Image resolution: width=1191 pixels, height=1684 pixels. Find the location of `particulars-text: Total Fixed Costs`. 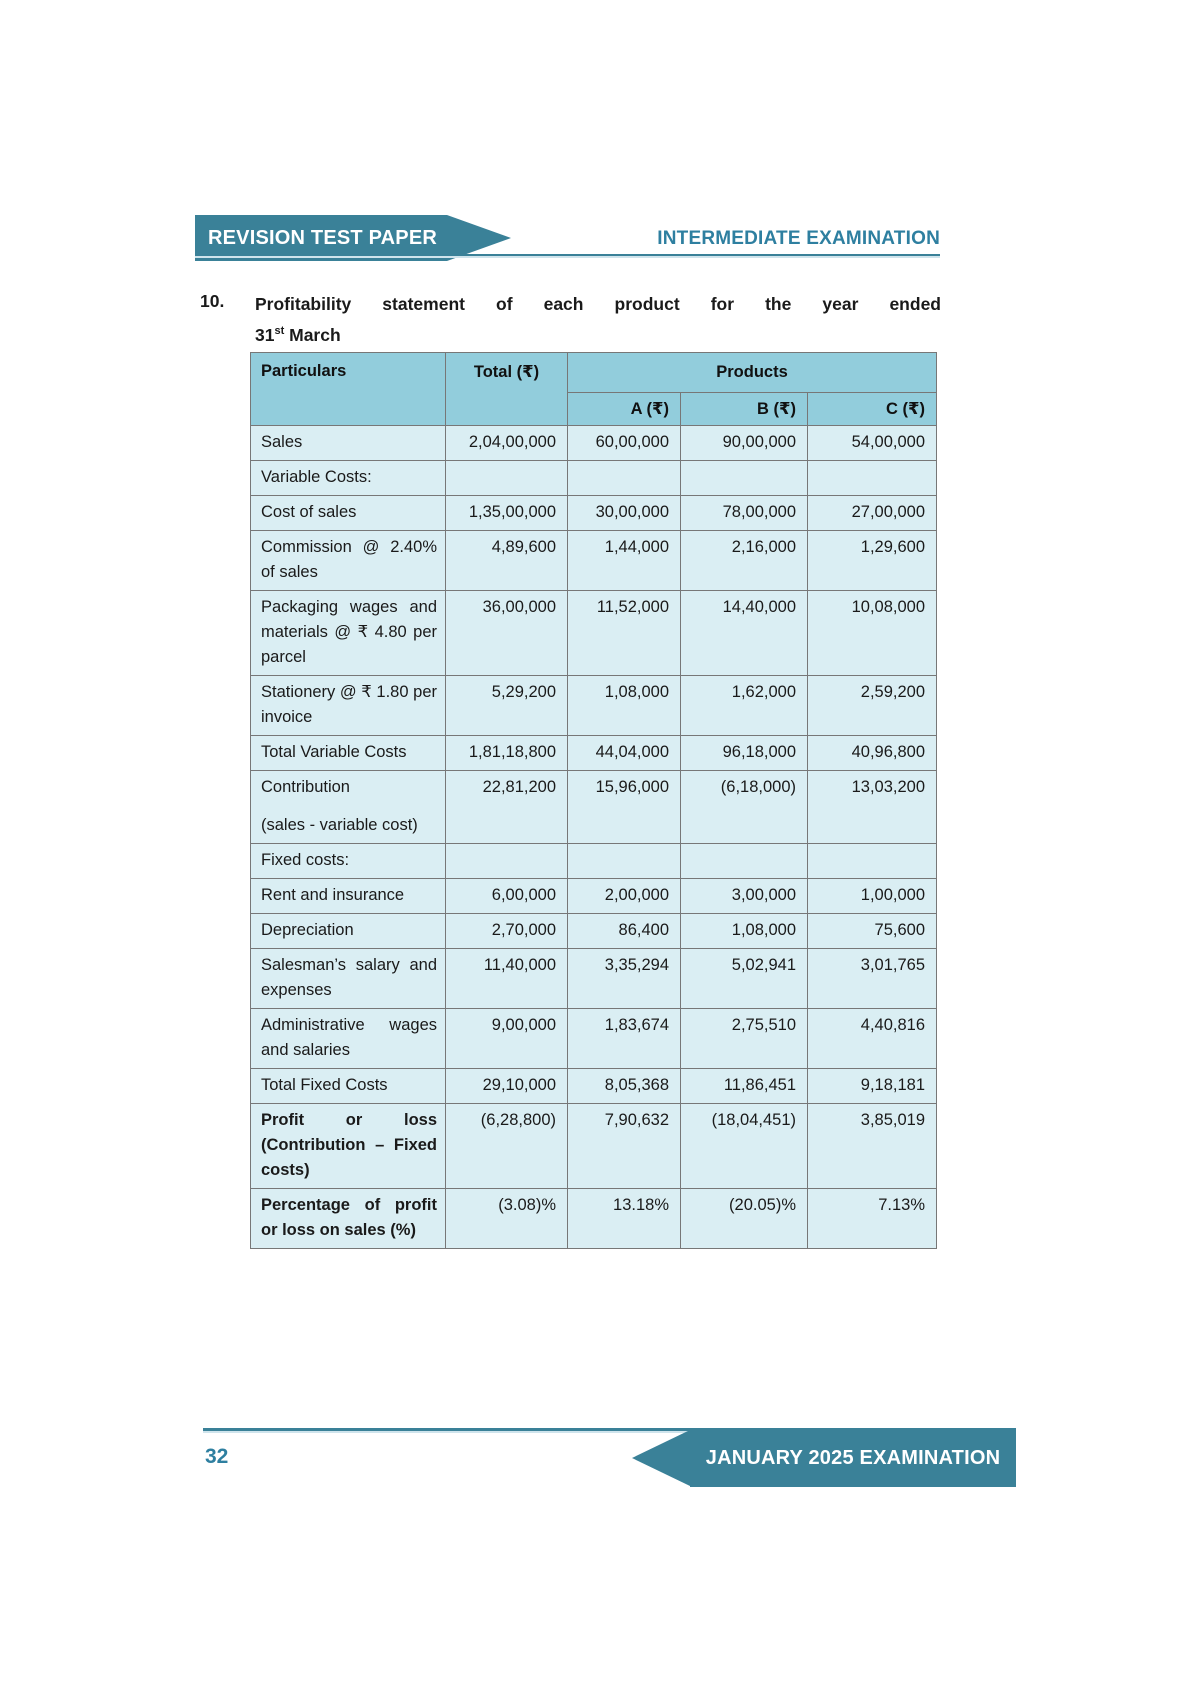

particulars-text: Total Fixed Costs is located at coordinates (324, 1085).